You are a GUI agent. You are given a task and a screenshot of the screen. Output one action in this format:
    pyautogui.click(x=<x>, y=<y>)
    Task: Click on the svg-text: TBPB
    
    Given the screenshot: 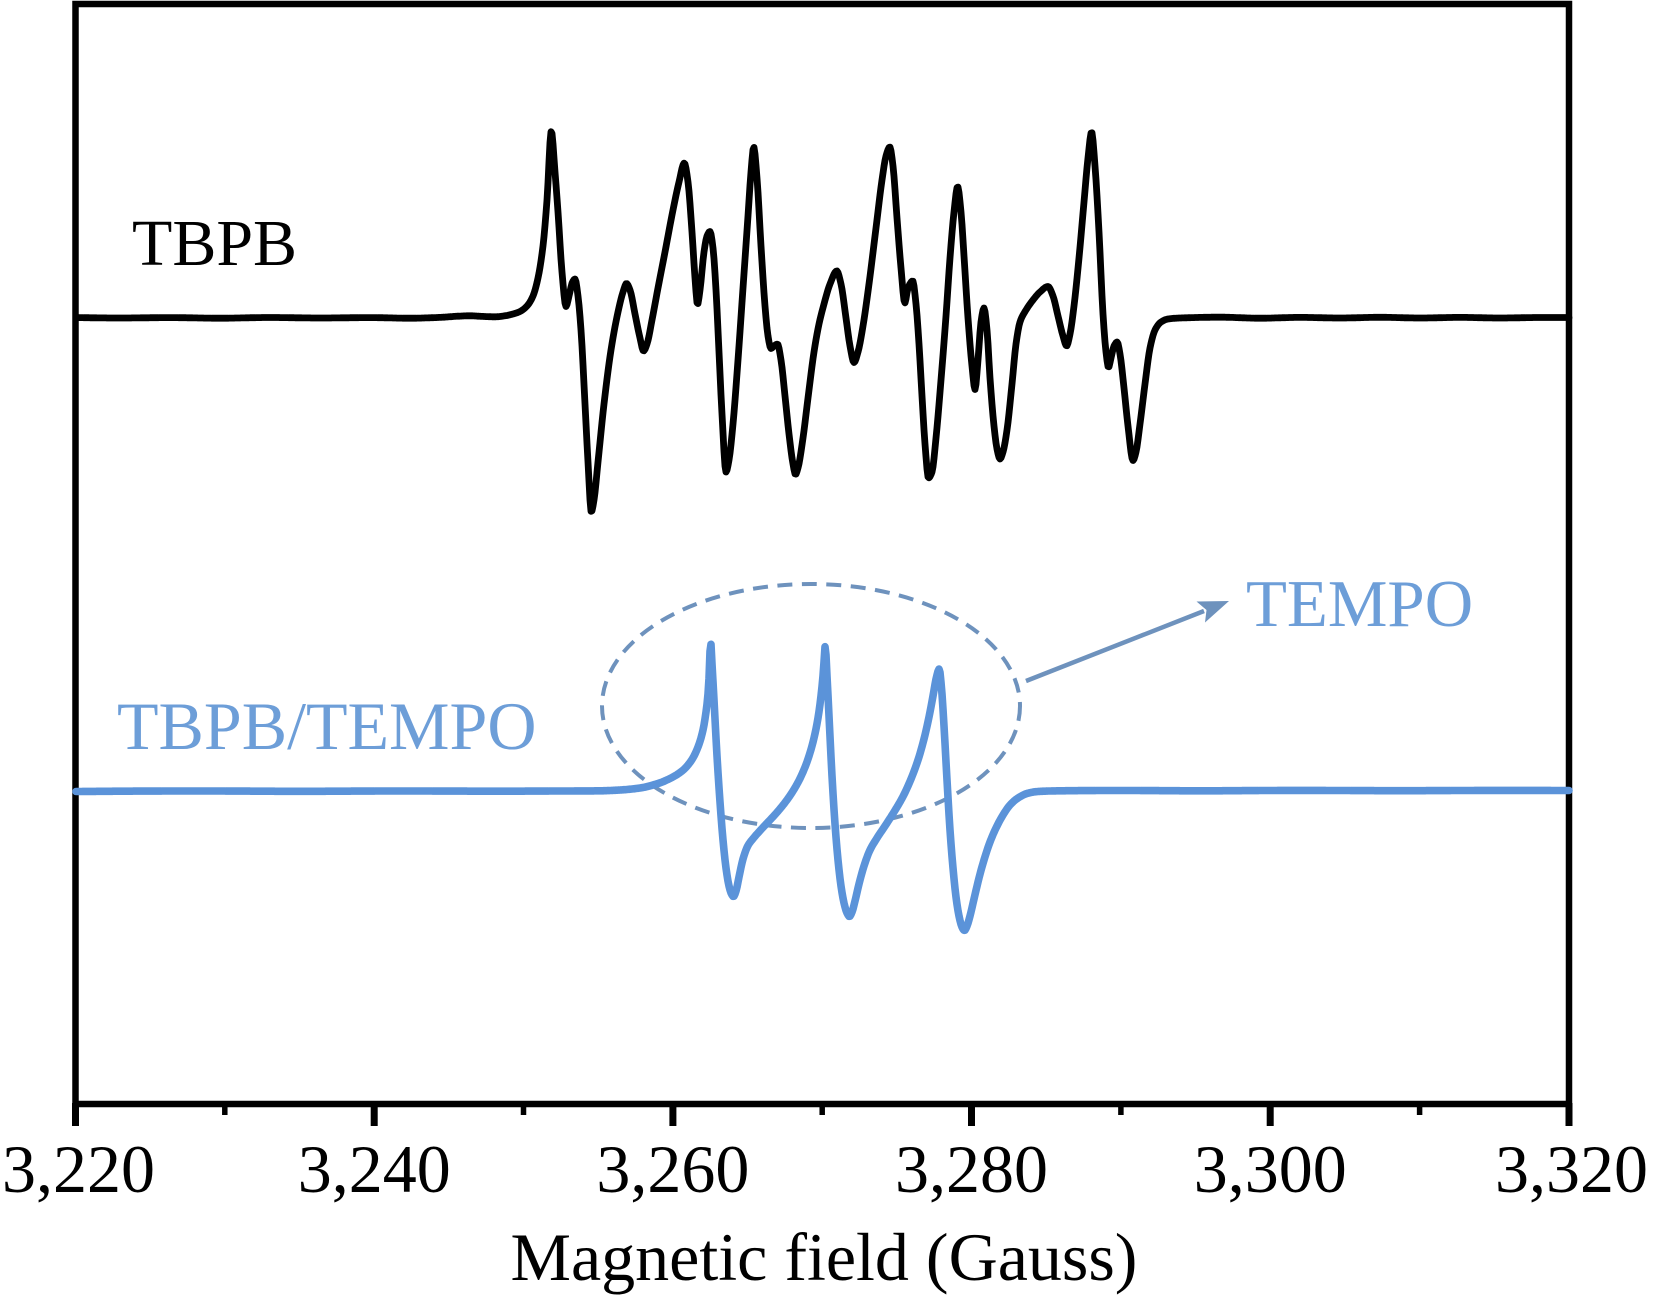 What is the action you would take?
    pyautogui.click(x=214, y=243)
    